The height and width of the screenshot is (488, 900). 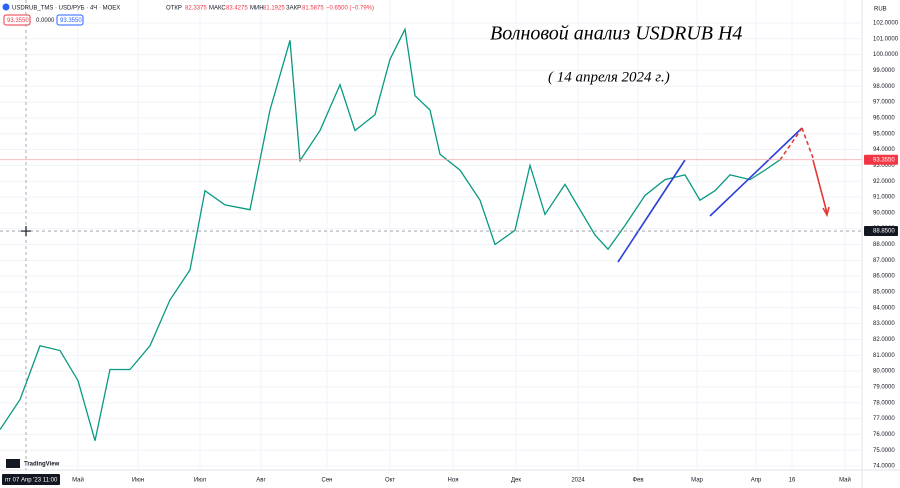 What do you see at coordinates (293, 9) in the screenshot?
I see `close-label: ЗАКР` at bounding box center [293, 9].